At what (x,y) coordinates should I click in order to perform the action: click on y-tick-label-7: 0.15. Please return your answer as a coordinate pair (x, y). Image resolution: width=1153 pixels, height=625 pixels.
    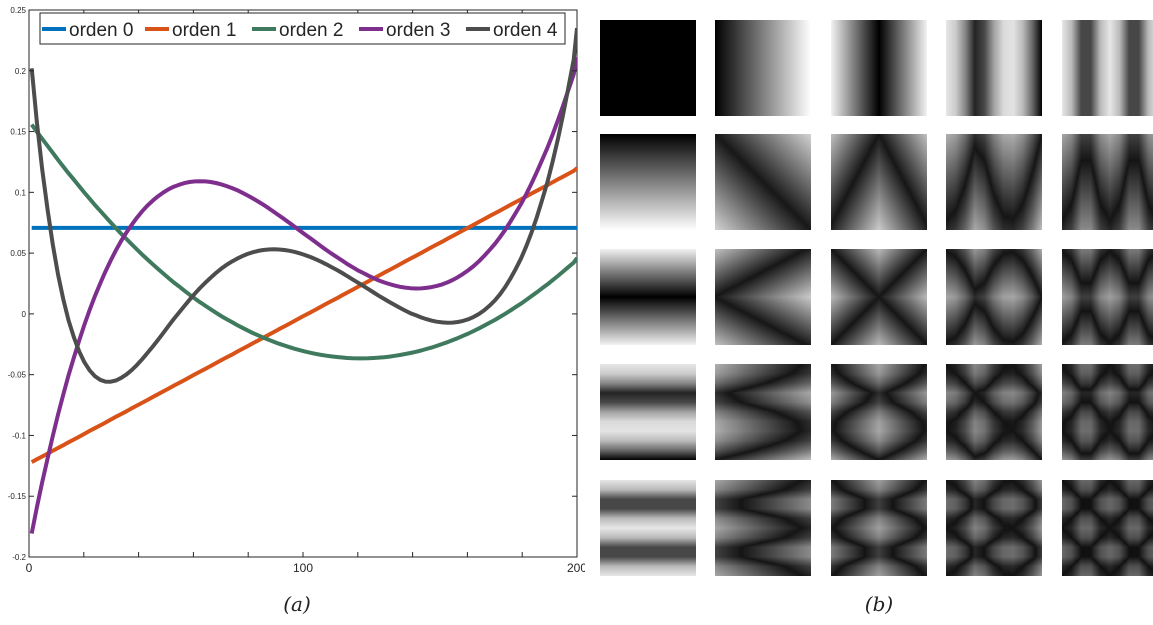
    Looking at the image, I should click on (18, 132).